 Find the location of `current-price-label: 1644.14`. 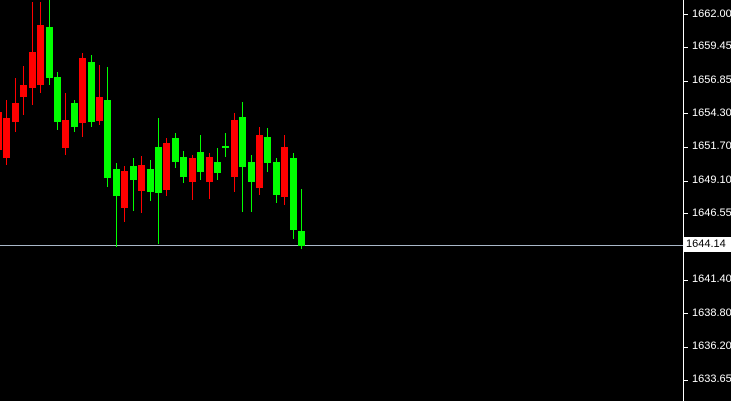

current-price-label: 1644.14 is located at coordinates (707, 244).